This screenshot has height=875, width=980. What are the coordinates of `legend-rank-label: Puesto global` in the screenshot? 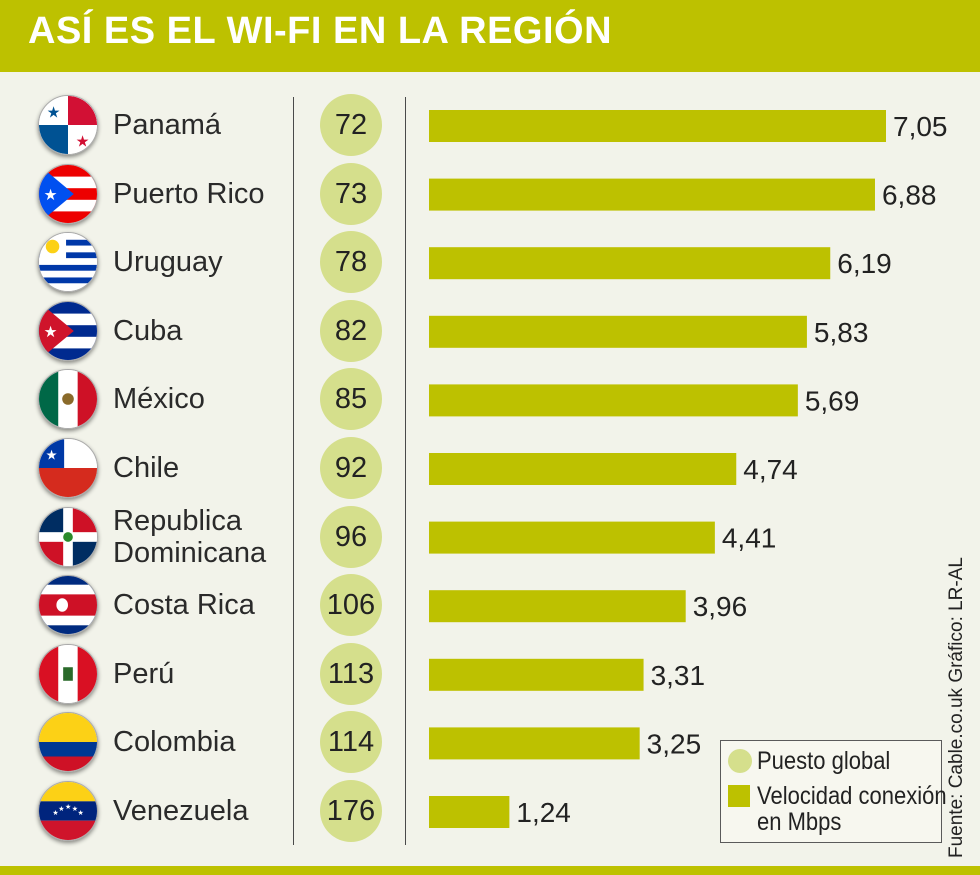 It's located at (824, 761).